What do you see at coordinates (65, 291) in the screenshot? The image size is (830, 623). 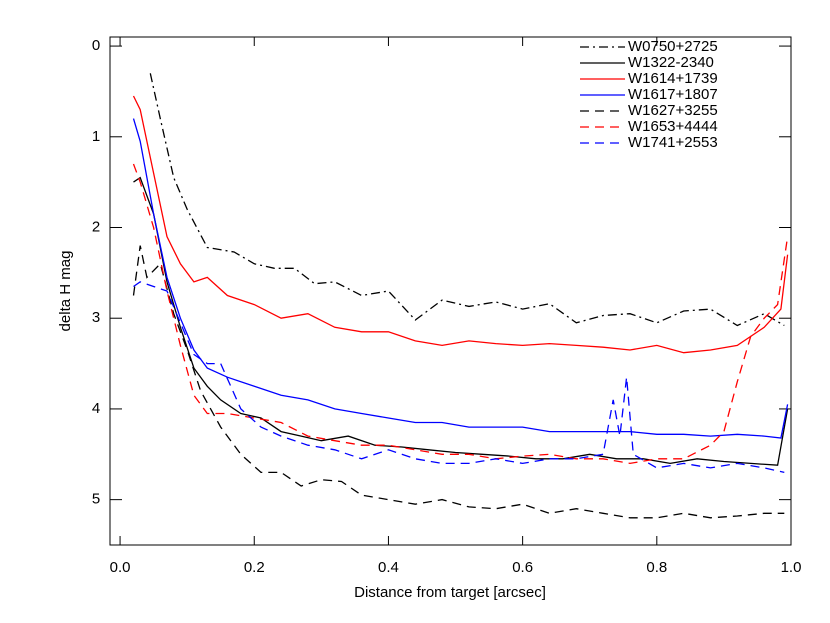 I see `y-axis-label: delta H mag` at bounding box center [65, 291].